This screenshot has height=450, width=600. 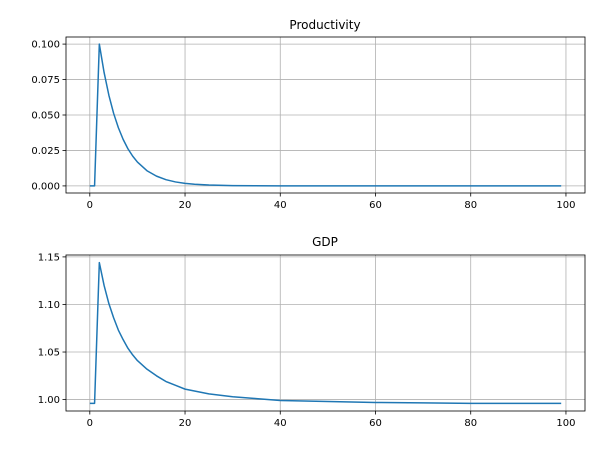 I want to click on y-tick-label: 1.00, so click(x=49, y=400).